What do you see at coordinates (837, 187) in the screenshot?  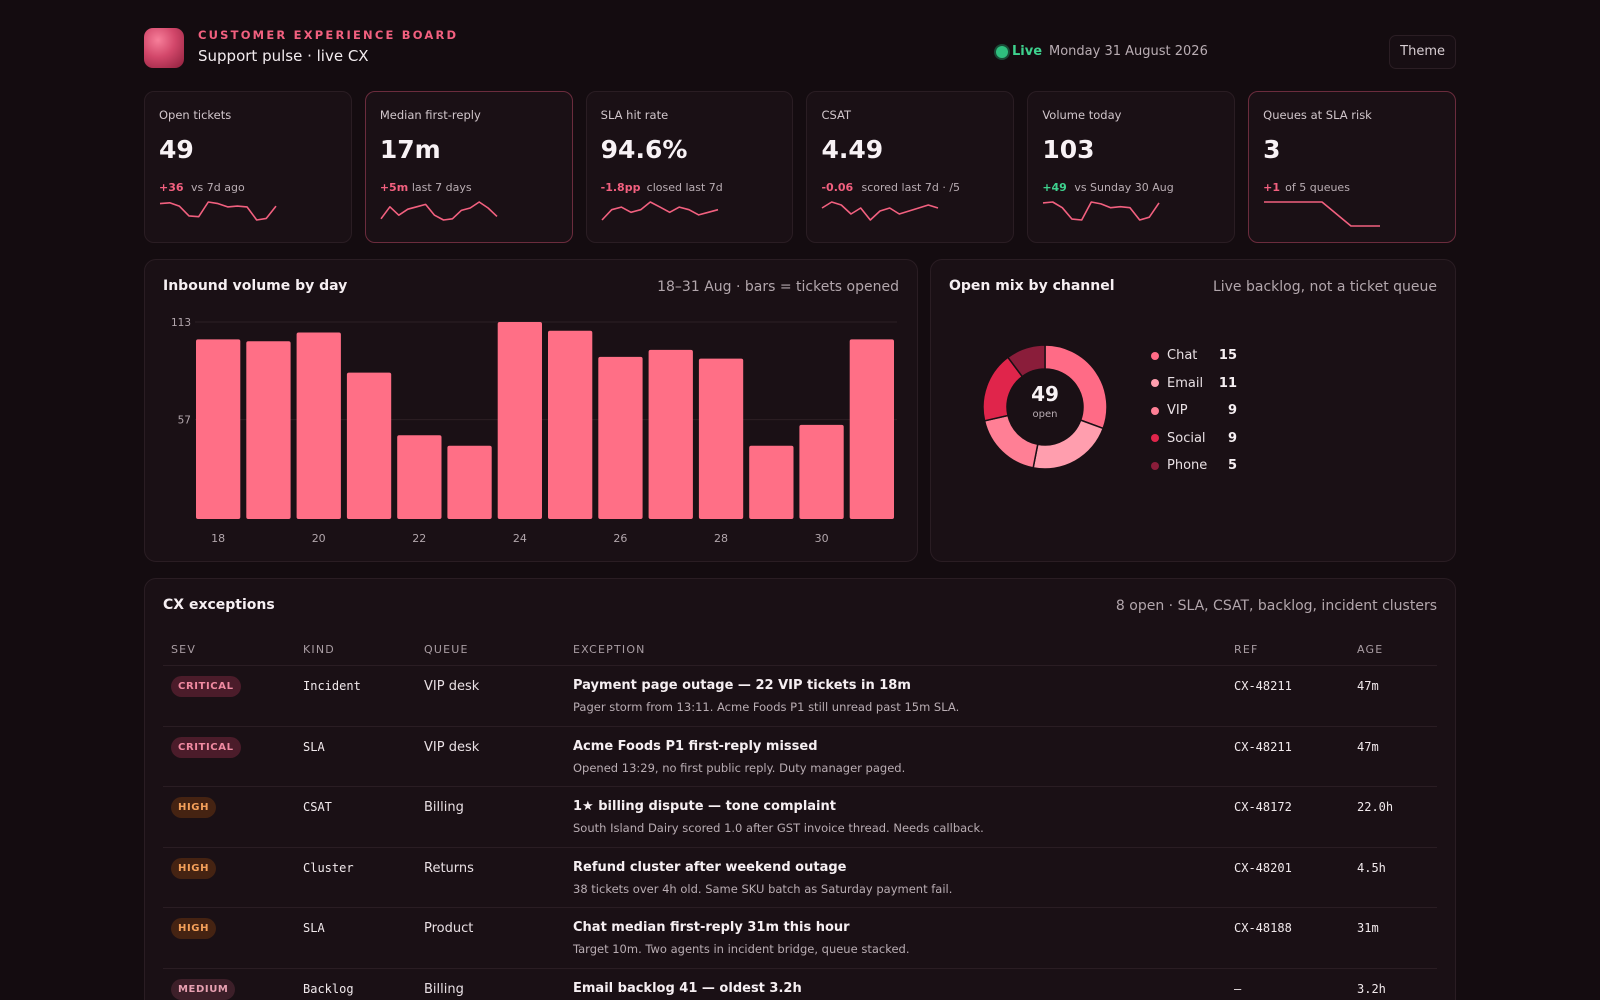 I see `kpi-delta: -0.06` at bounding box center [837, 187].